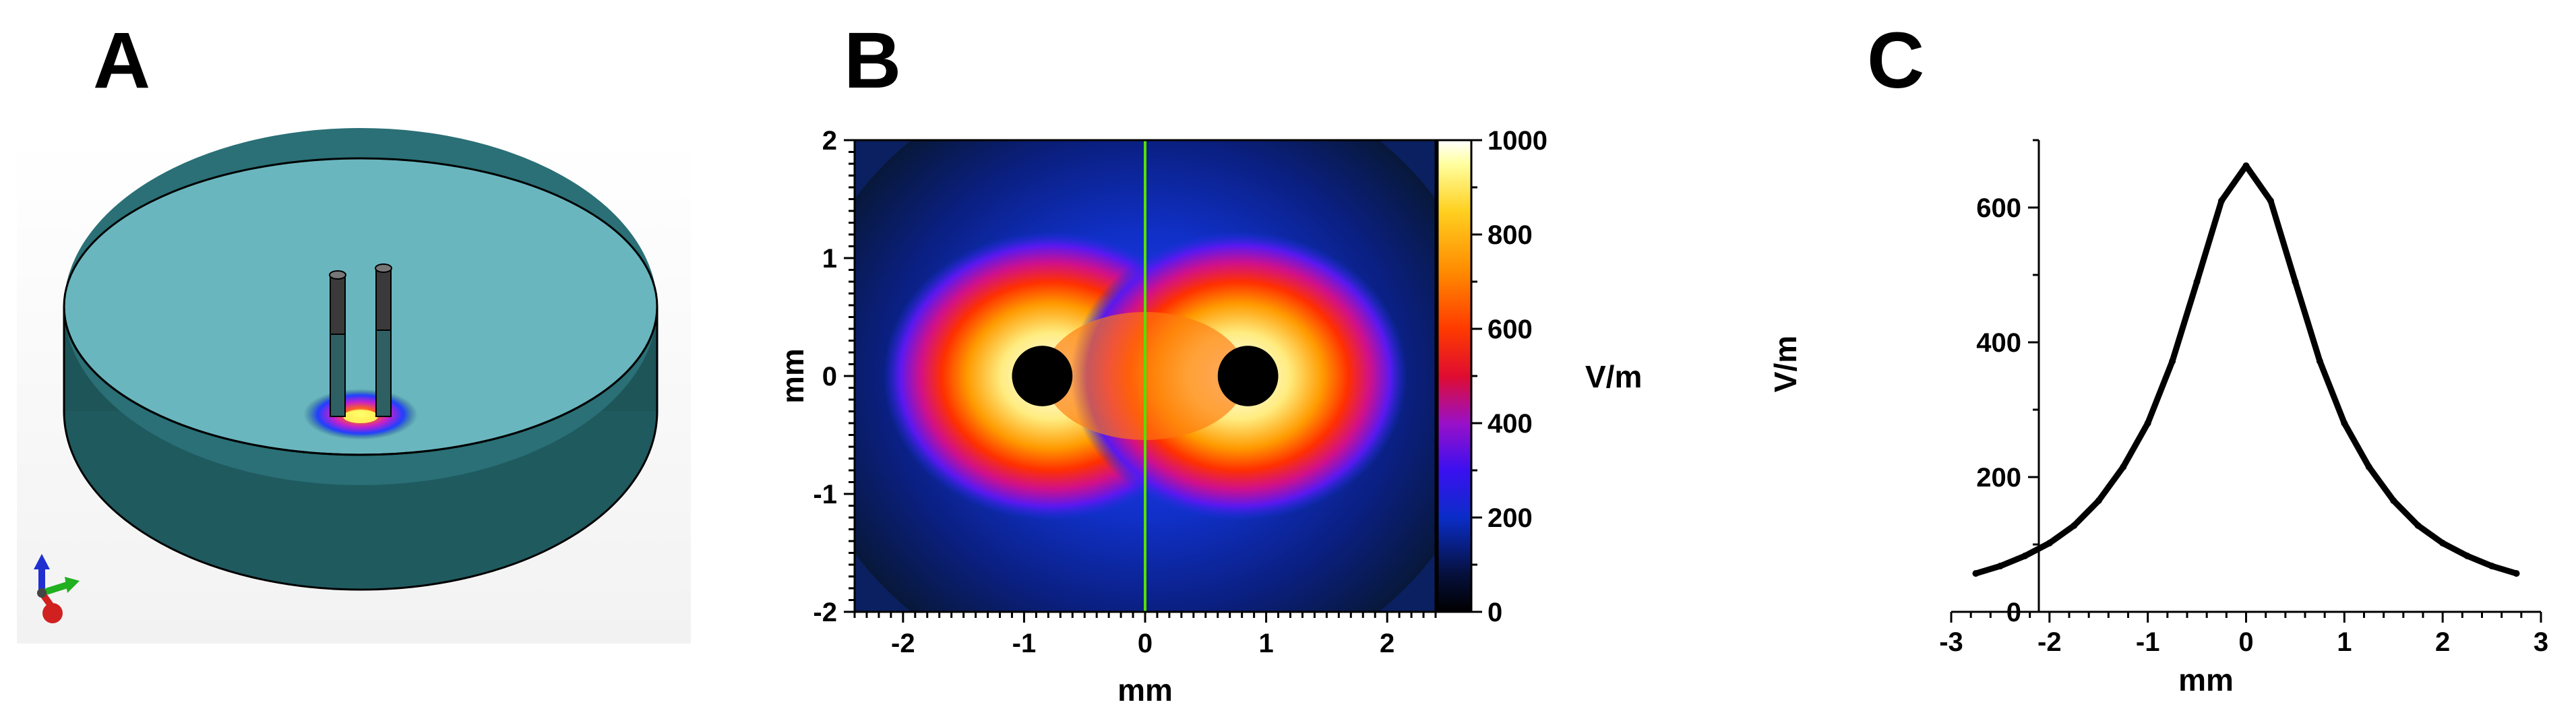  Describe the element at coordinates (873, 60) in the screenshot. I see `panel-letter-b: B` at that location.